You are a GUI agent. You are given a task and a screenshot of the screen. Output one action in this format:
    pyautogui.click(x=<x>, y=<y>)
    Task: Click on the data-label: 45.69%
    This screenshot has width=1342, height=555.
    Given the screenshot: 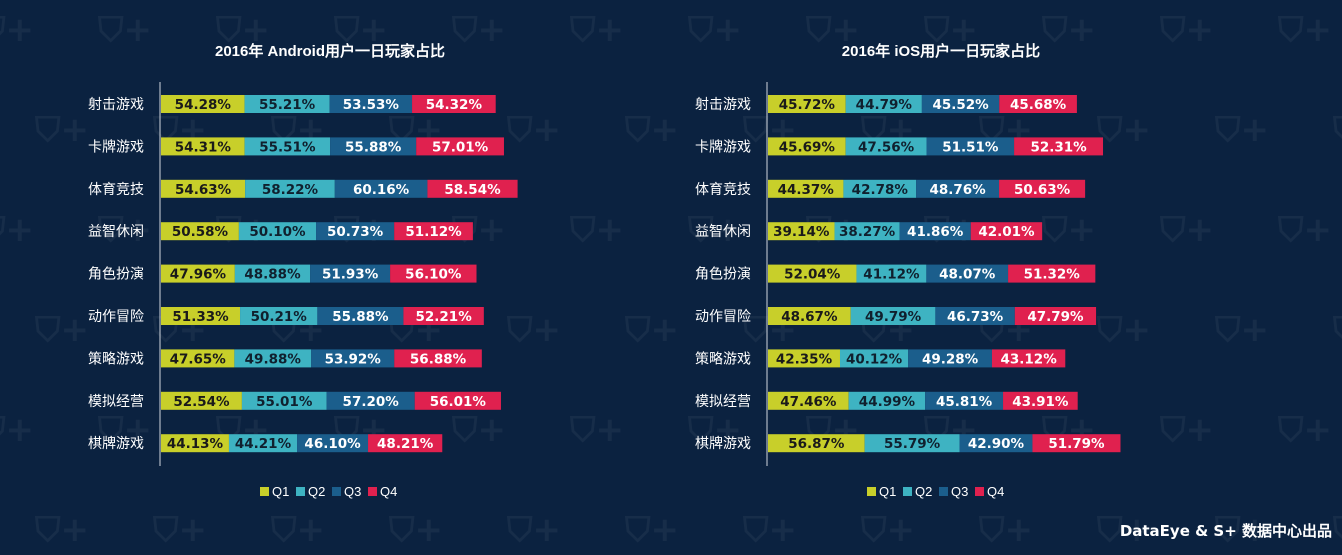 What is the action you would take?
    pyautogui.click(x=807, y=147)
    